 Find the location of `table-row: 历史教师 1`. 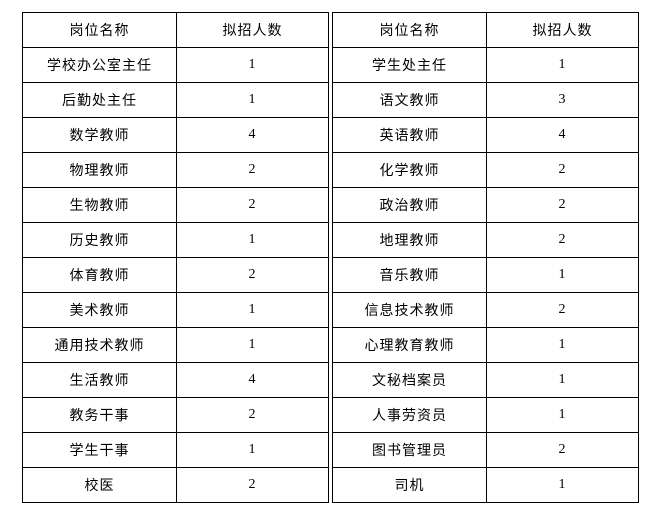

table-row: 历史教师 1 is located at coordinates (175, 240).